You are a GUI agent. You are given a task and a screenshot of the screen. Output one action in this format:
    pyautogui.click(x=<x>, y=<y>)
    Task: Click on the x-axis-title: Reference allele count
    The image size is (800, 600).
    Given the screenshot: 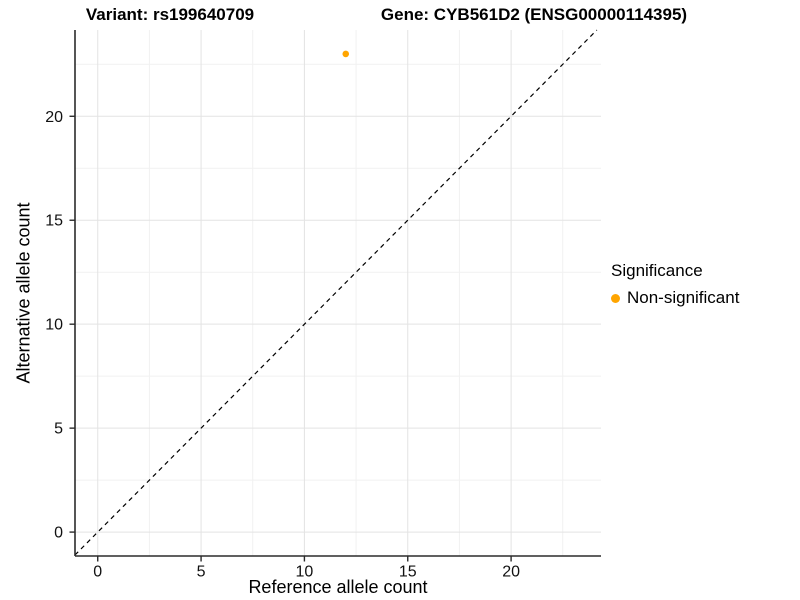 What is the action you would take?
    pyautogui.click(x=338, y=587)
    